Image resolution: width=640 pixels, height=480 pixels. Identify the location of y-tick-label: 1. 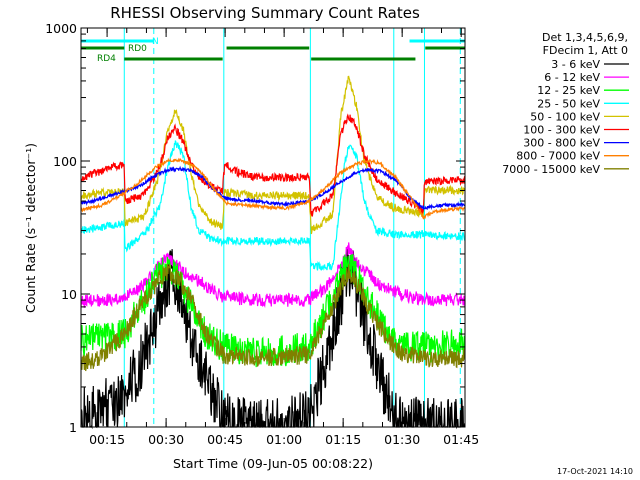
(73, 427).